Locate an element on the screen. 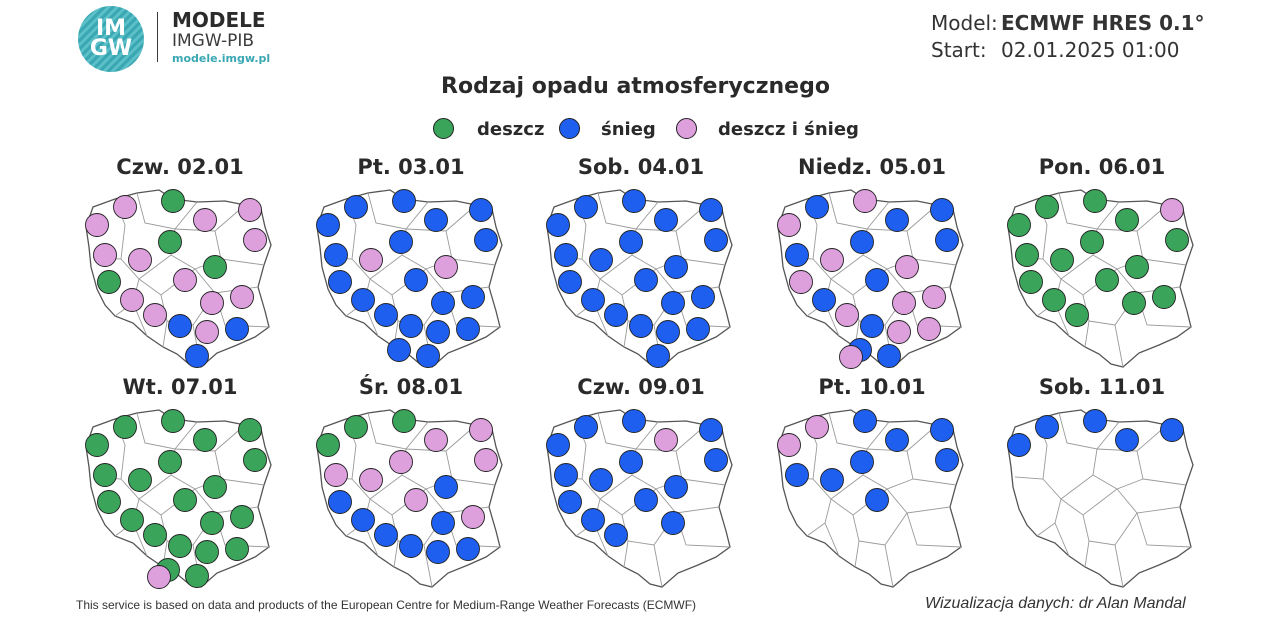  logo-text-line1: IM is located at coordinates (111, 28).